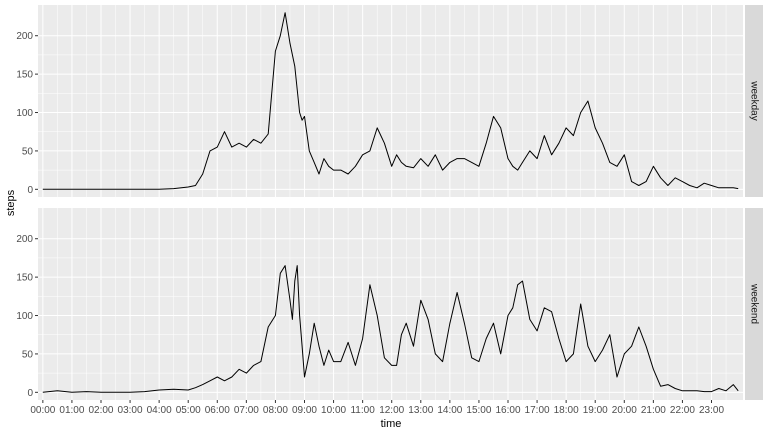  I want to click on x-tick-label: 18:00, so click(566, 410).